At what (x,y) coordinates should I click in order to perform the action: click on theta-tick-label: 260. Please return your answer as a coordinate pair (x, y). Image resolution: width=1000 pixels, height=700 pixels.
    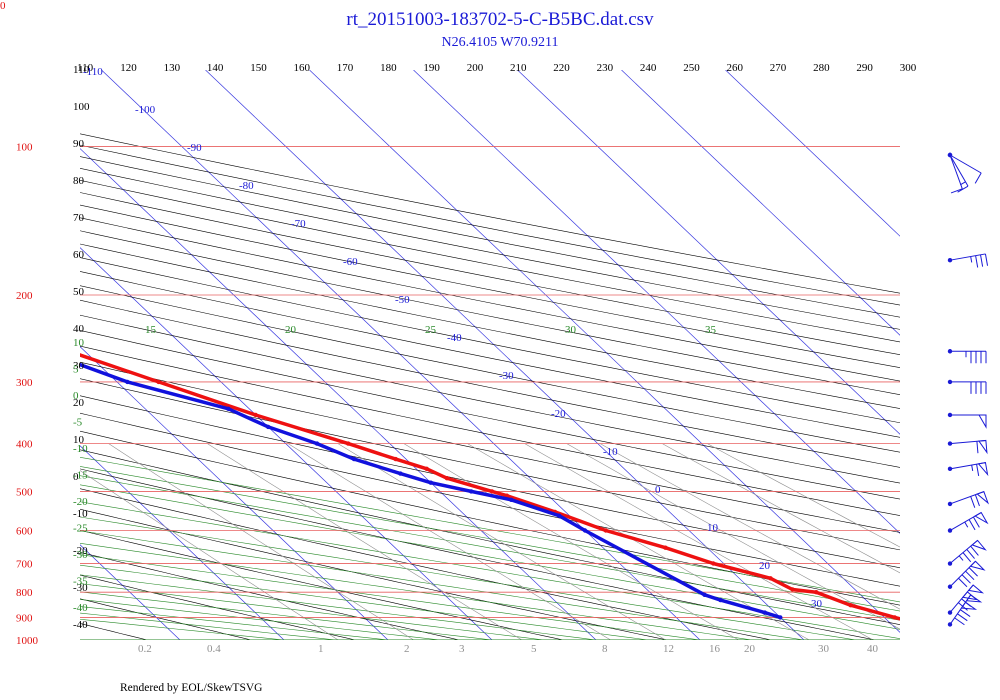
    Looking at the image, I should click on (735, 68).